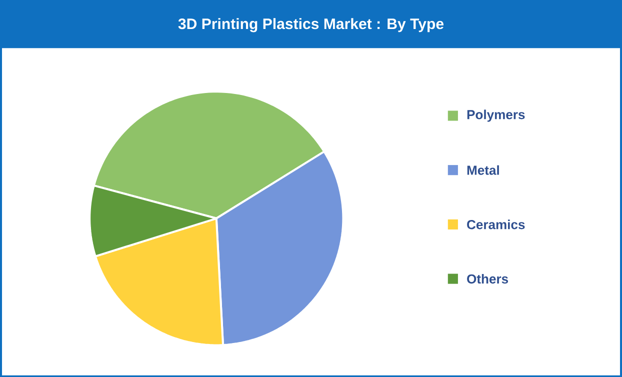 This screenshot has width=622, height=377. I want to click on legend-label: Ceramics, so click(496, 224).